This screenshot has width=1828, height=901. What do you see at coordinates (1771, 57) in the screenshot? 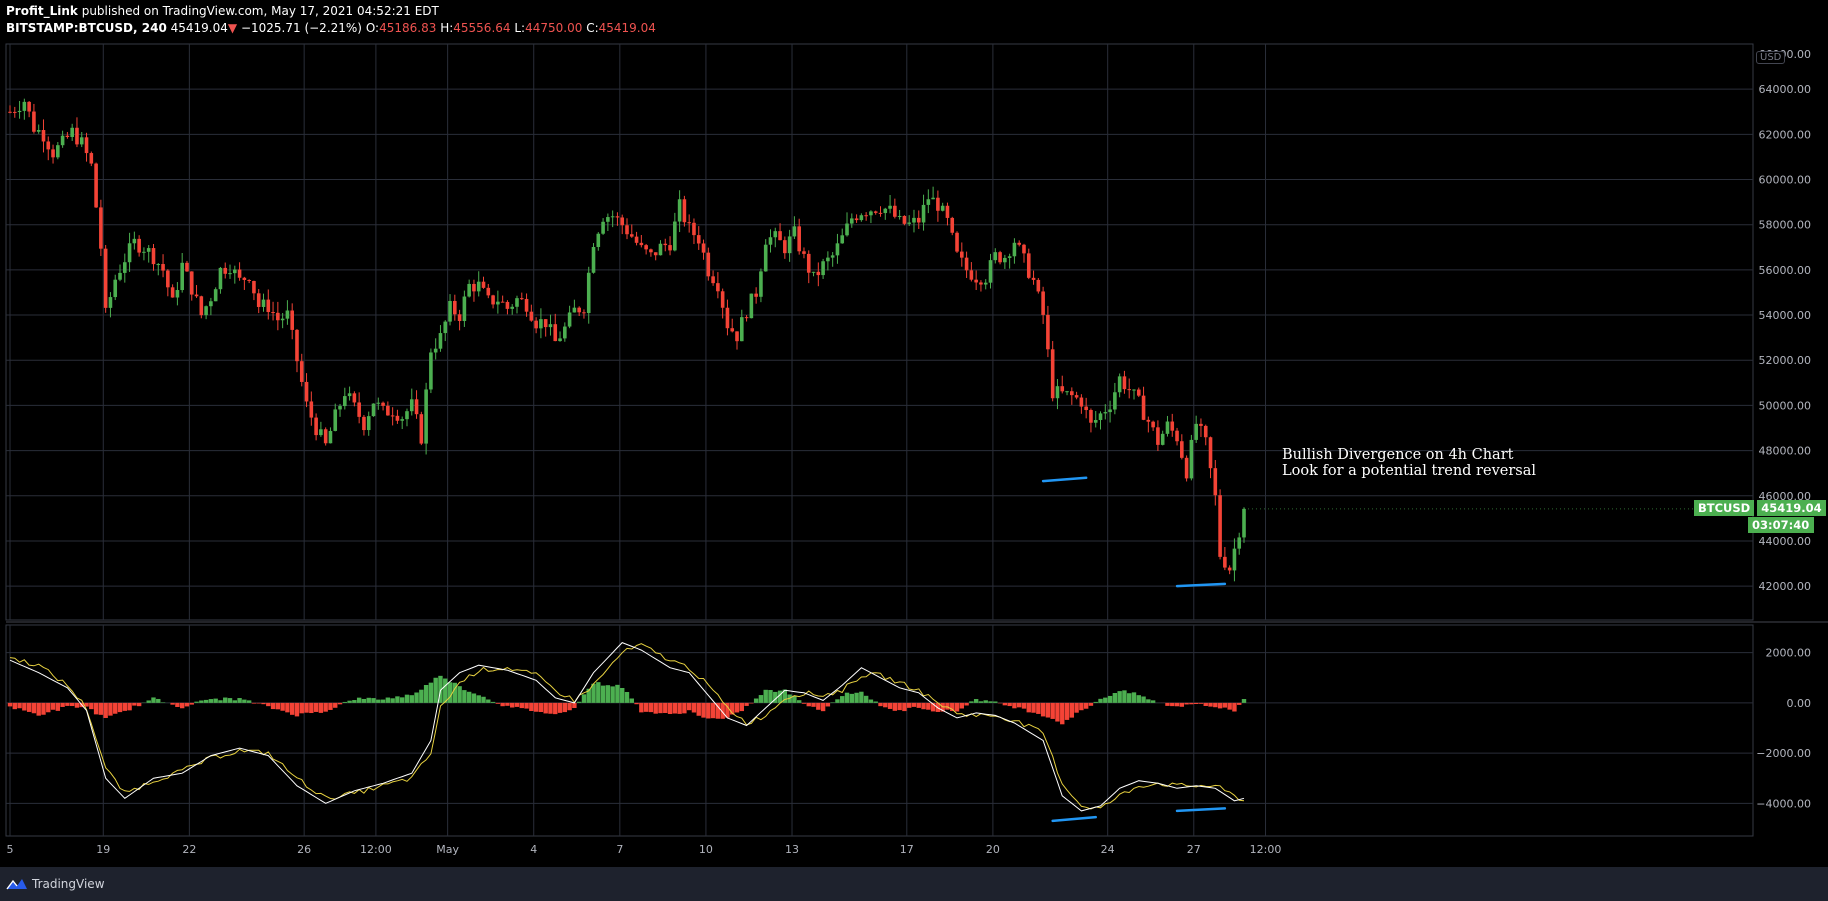
I see `currency-label: USD` at bounding box center [1771, 57].